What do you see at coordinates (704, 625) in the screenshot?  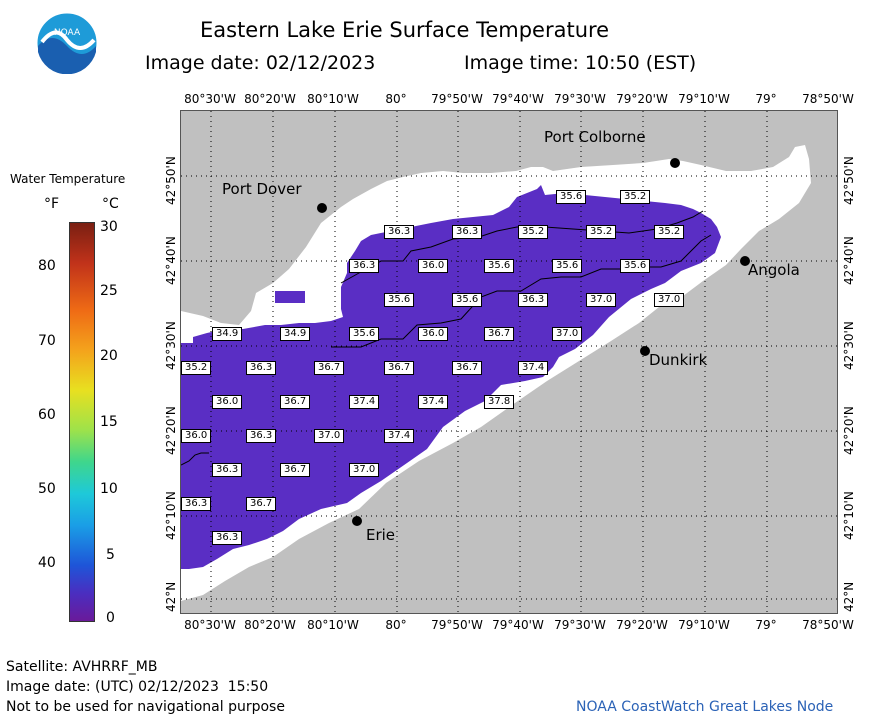 I see `lon-label: 79°10'W` at bounding box center [704, 625].